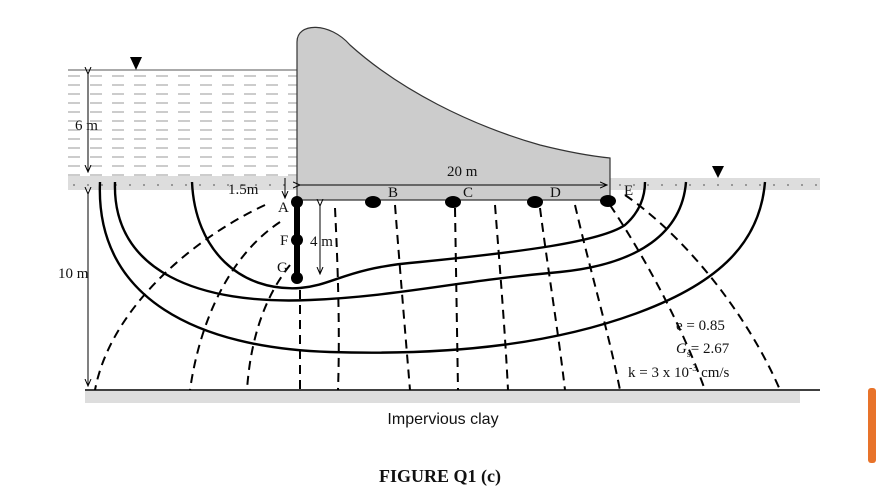 The image size is (876, 498). Describe the element at coordinates (442, 419) in the screenshot. I see `clay-label: Impervious clay` at that location.